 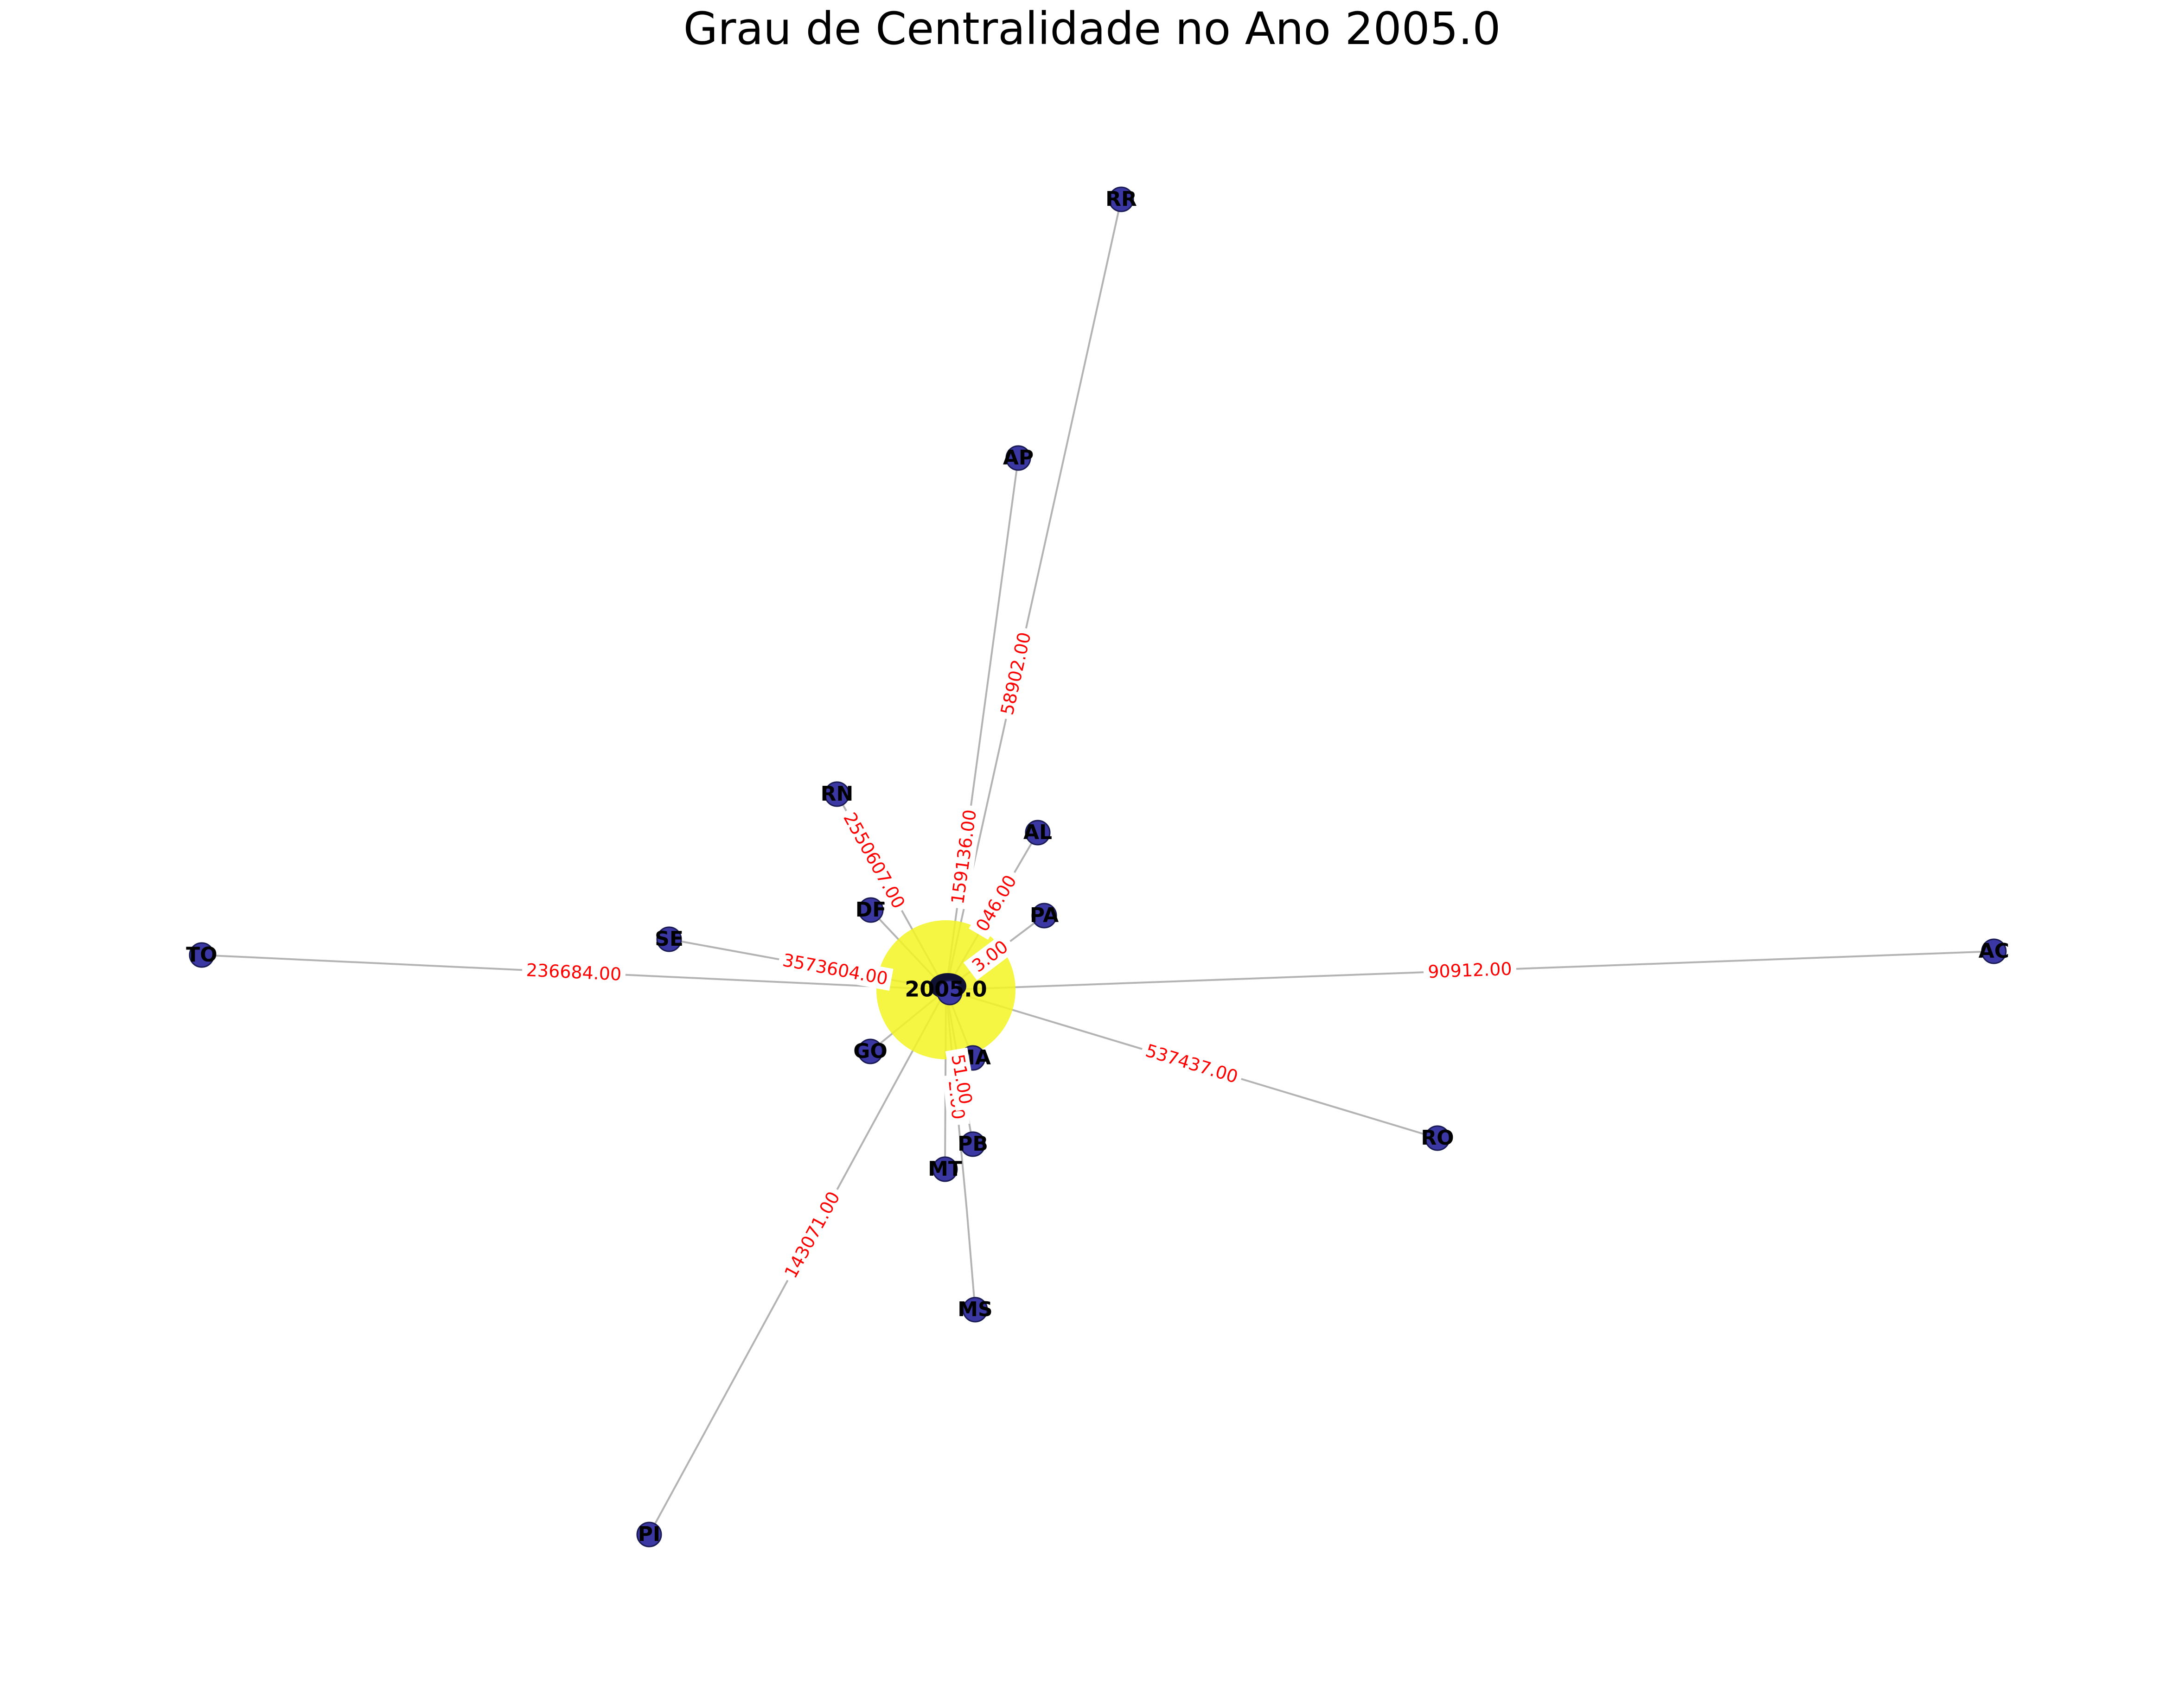 I want to click on edge-label-group-to: 236684.00, so click(x=574, y=972).